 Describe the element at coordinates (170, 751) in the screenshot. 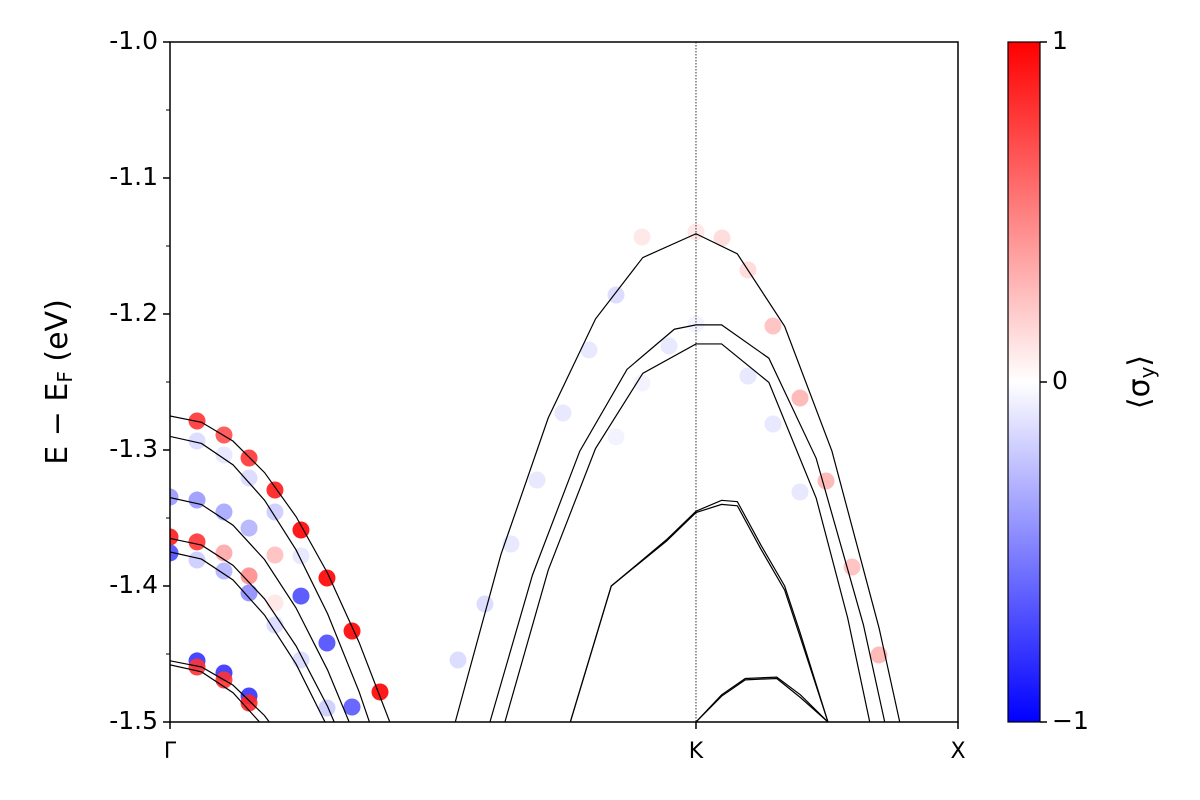

I see `x-tick-label: Γ` at that location.